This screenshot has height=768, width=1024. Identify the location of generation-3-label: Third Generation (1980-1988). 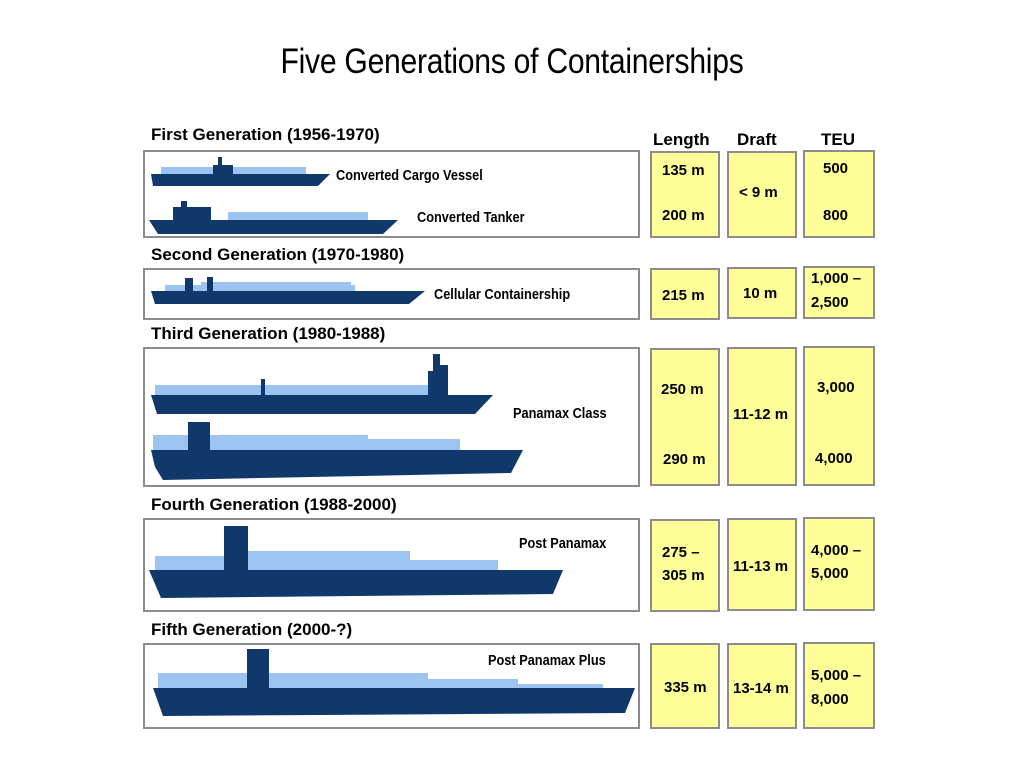
(268, 333).